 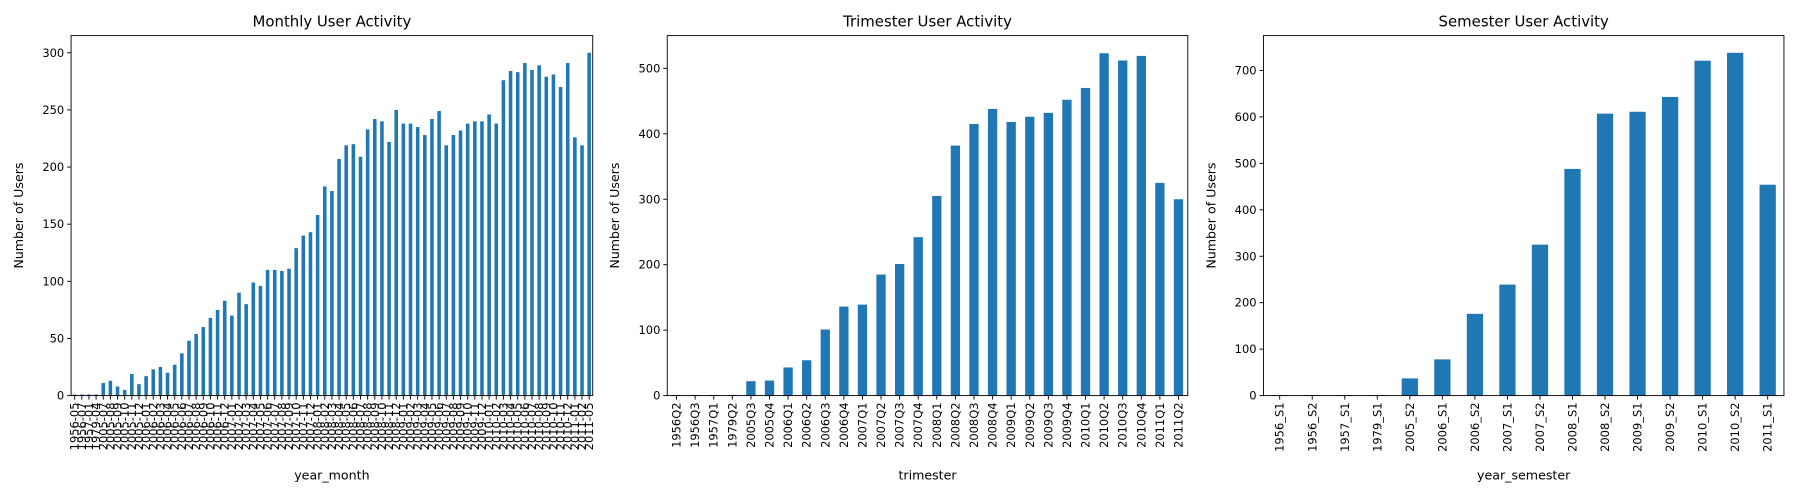 I want to click on x-tick-label: 2008Q1, so click(x=937, y=424).